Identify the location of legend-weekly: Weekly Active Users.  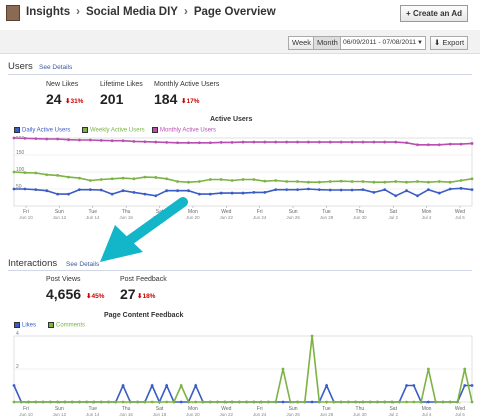
(113, 130).